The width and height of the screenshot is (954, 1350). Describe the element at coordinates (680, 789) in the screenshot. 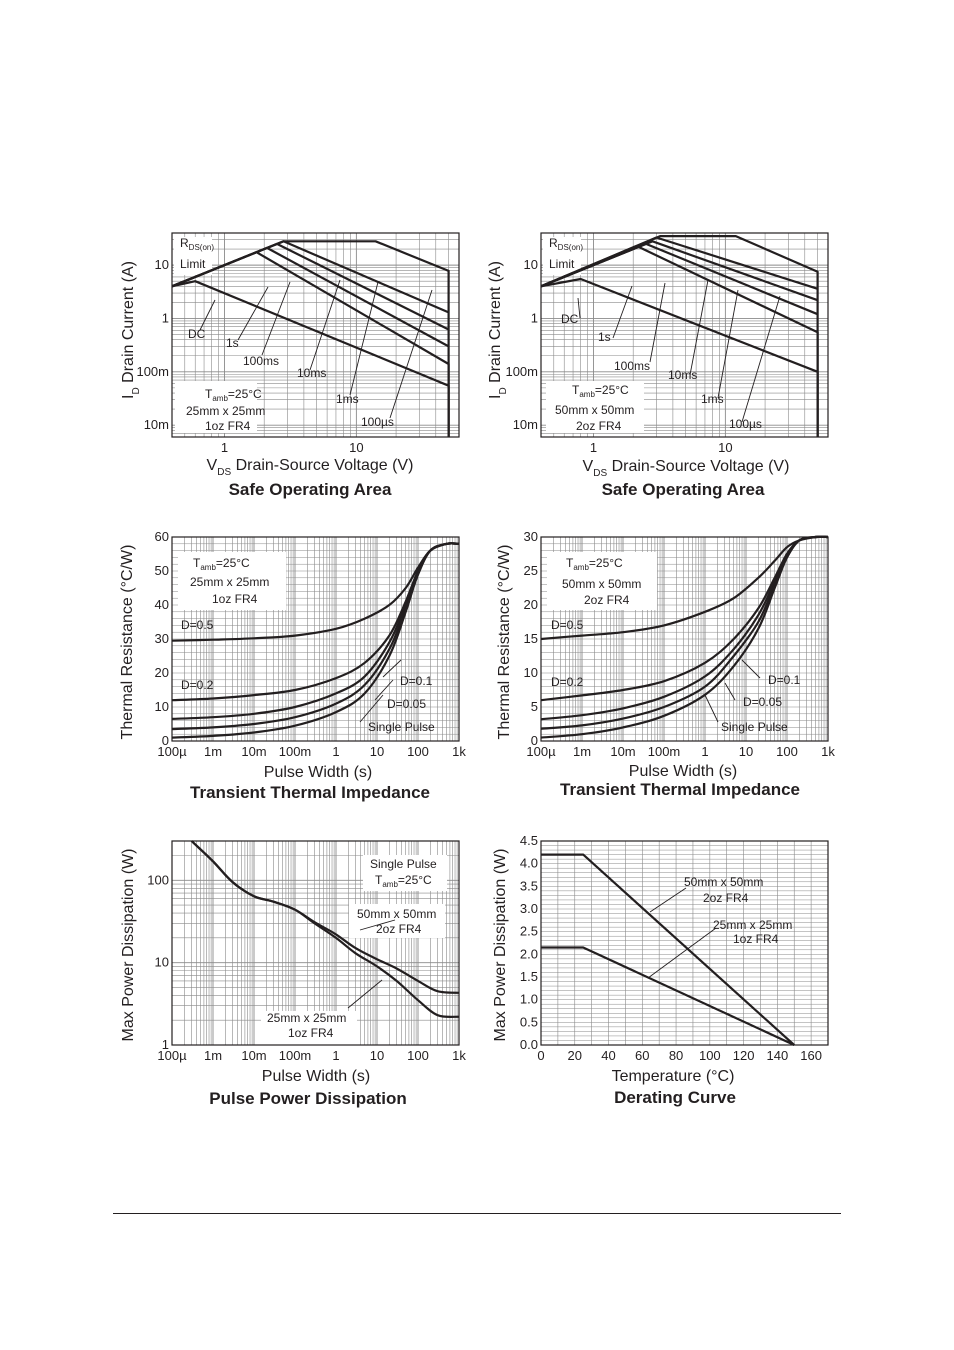

I see `chart-title: Transient Thermal Impedance` at that location.